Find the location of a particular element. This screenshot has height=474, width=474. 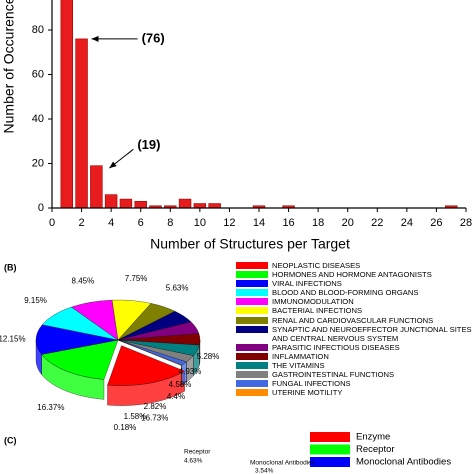

y-tick-label: 0 is located at coordinates (41, 208).